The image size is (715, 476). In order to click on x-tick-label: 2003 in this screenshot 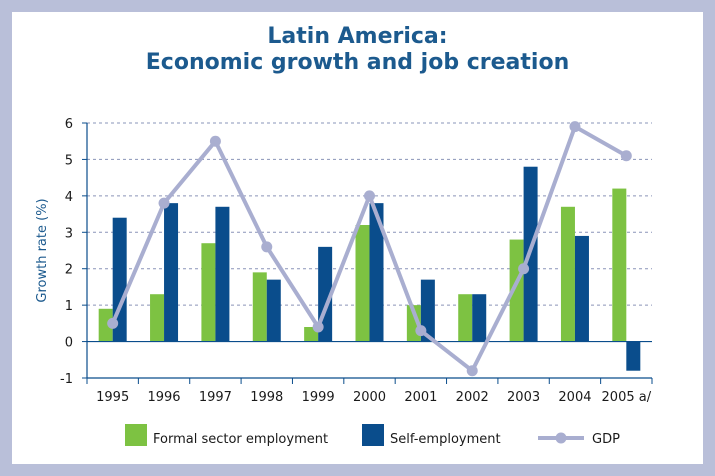, I will do `click(523, 397)`.